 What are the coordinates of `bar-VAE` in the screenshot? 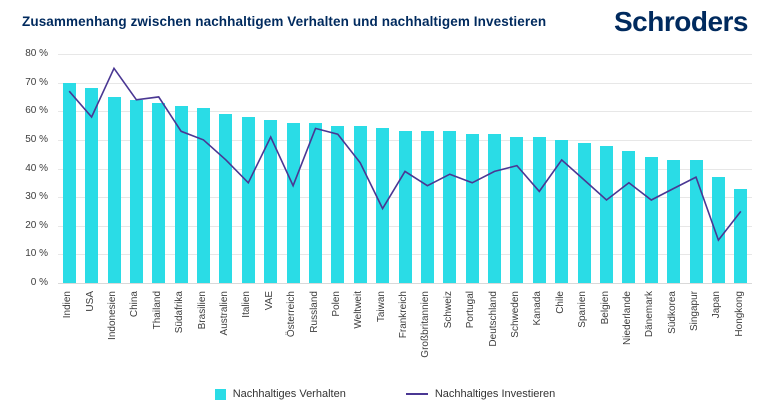 It's located at (271, 201).